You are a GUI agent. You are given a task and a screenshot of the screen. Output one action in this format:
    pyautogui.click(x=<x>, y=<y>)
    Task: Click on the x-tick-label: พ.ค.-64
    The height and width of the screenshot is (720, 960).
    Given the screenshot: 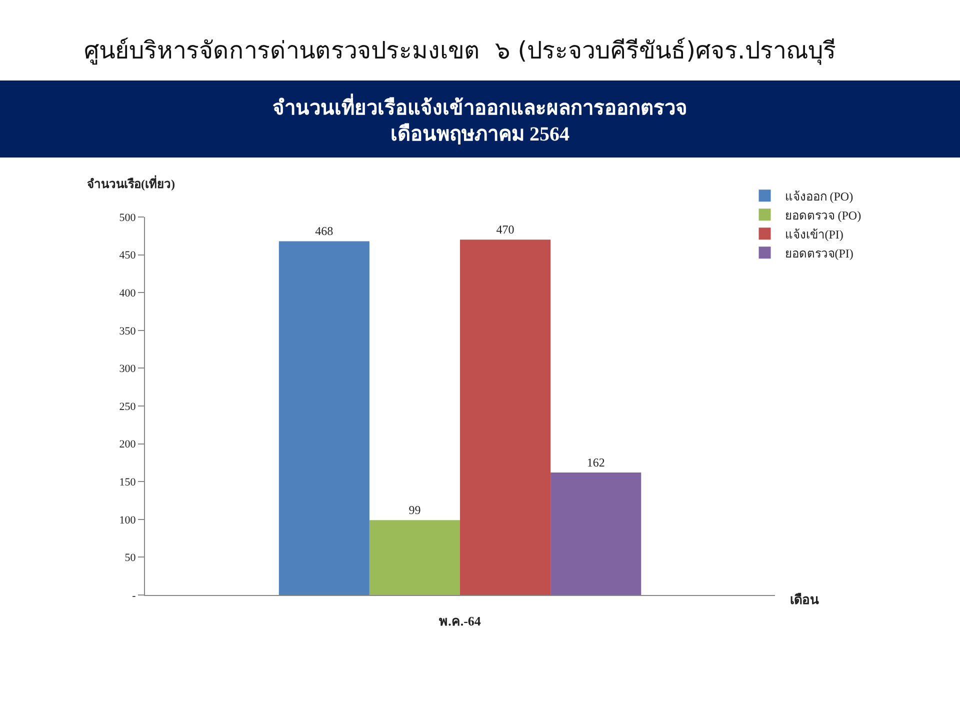 What is the action you would take?
    pyautogui.click(x=460, y=621)
    